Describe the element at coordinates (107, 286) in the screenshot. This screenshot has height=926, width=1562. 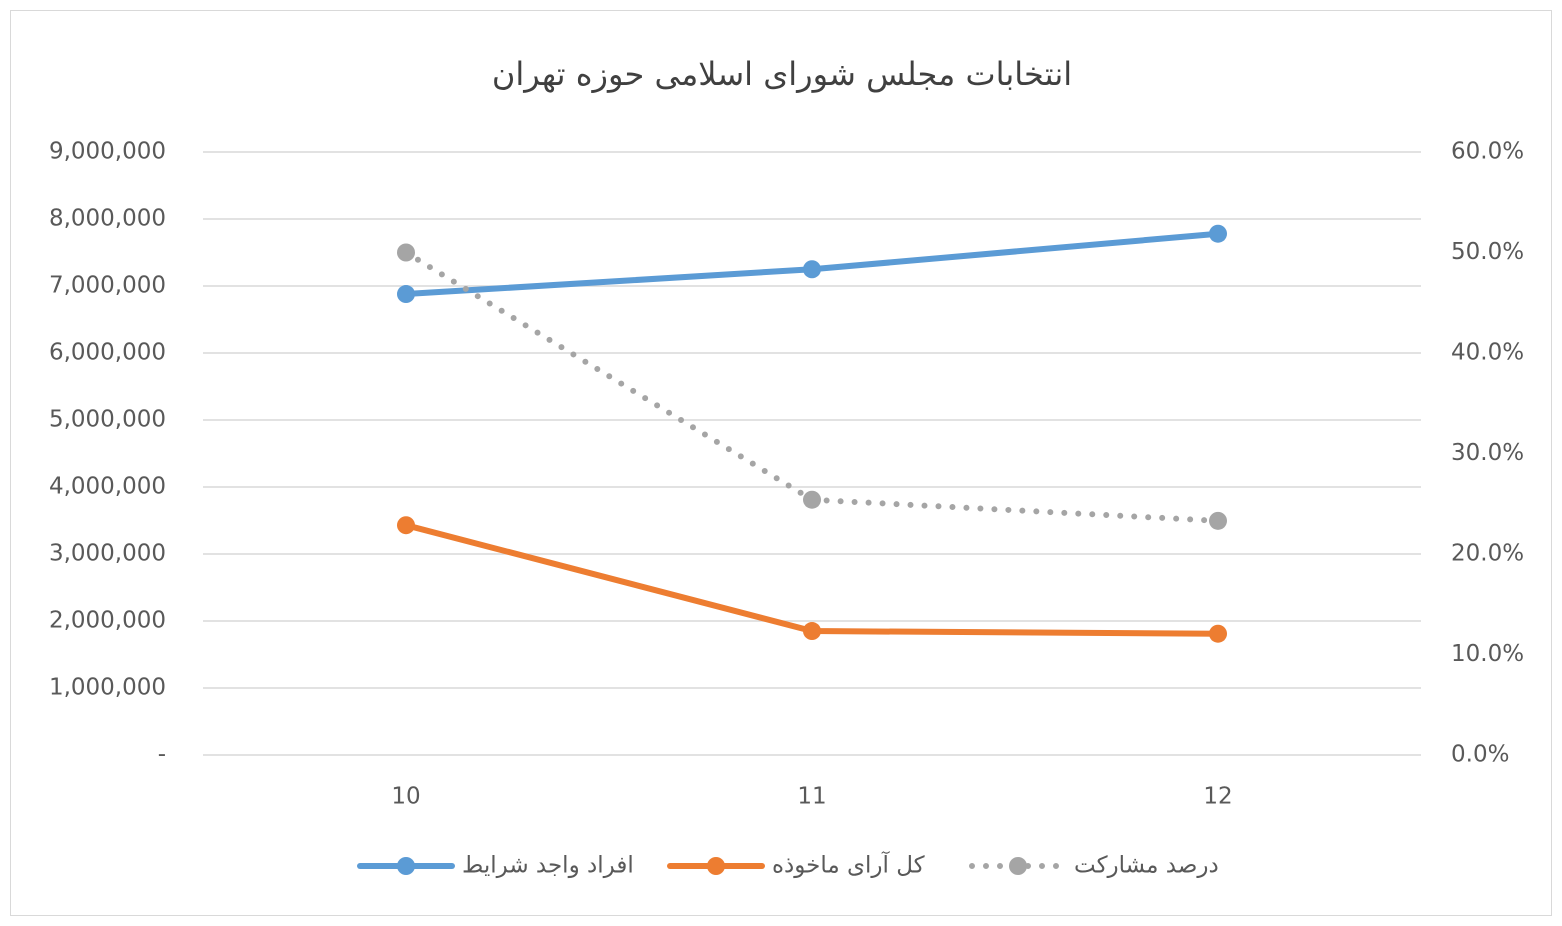
I see `y-tick-label: 7,000,000` at that location.